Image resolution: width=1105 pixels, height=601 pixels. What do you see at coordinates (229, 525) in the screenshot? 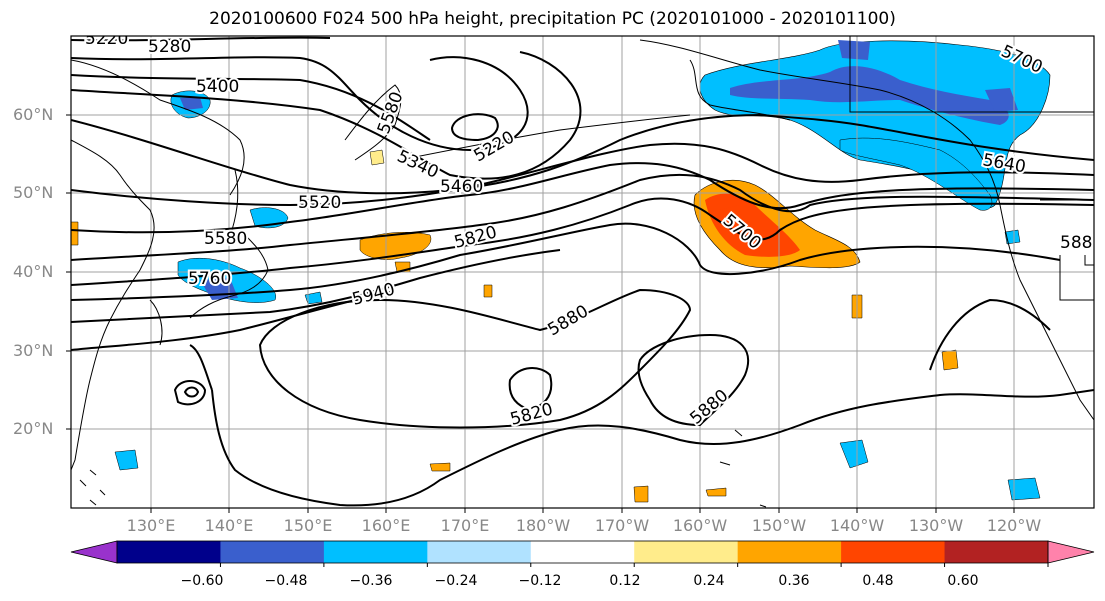
I see `lon-label: 140°E` at bounding box center [229, 525].